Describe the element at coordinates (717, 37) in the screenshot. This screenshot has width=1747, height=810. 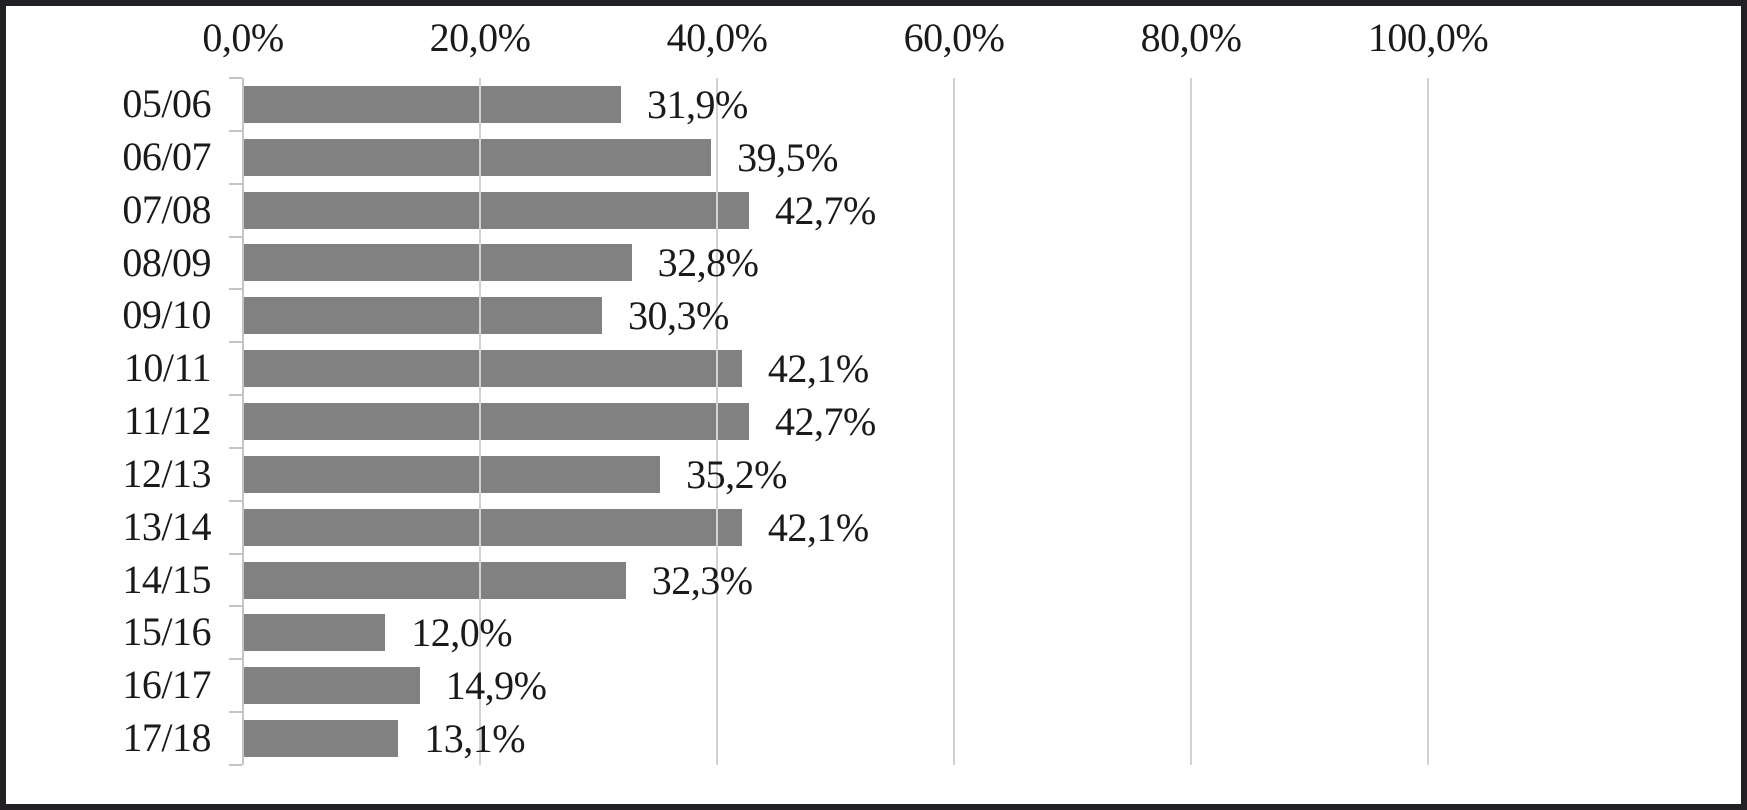
I see `x-axis-tick-label: 40,0%` at that location.